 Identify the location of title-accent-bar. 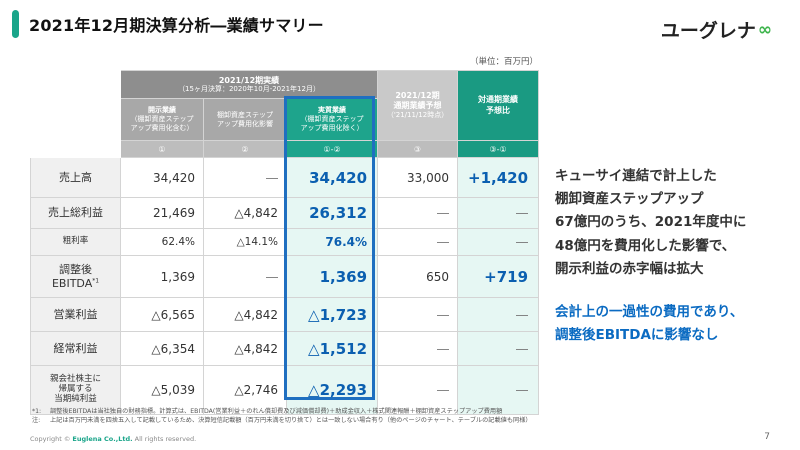
(15, 24).